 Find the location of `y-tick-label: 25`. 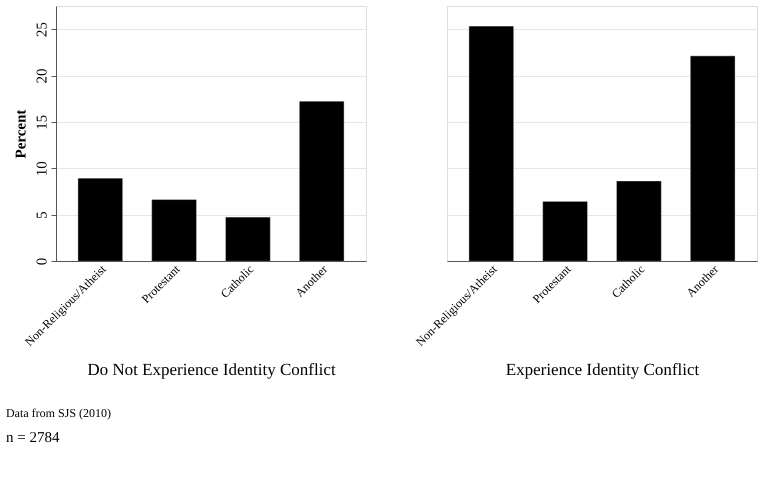

y-tick-label: 25 is located at coordinates (42, 30).